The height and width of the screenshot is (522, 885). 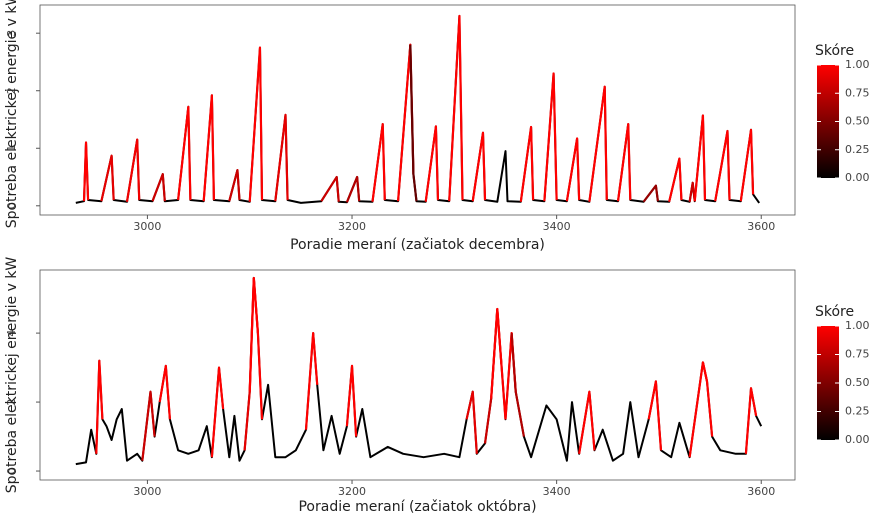 I want to click on y-tick-label: 1, so click(x=11, y=148).